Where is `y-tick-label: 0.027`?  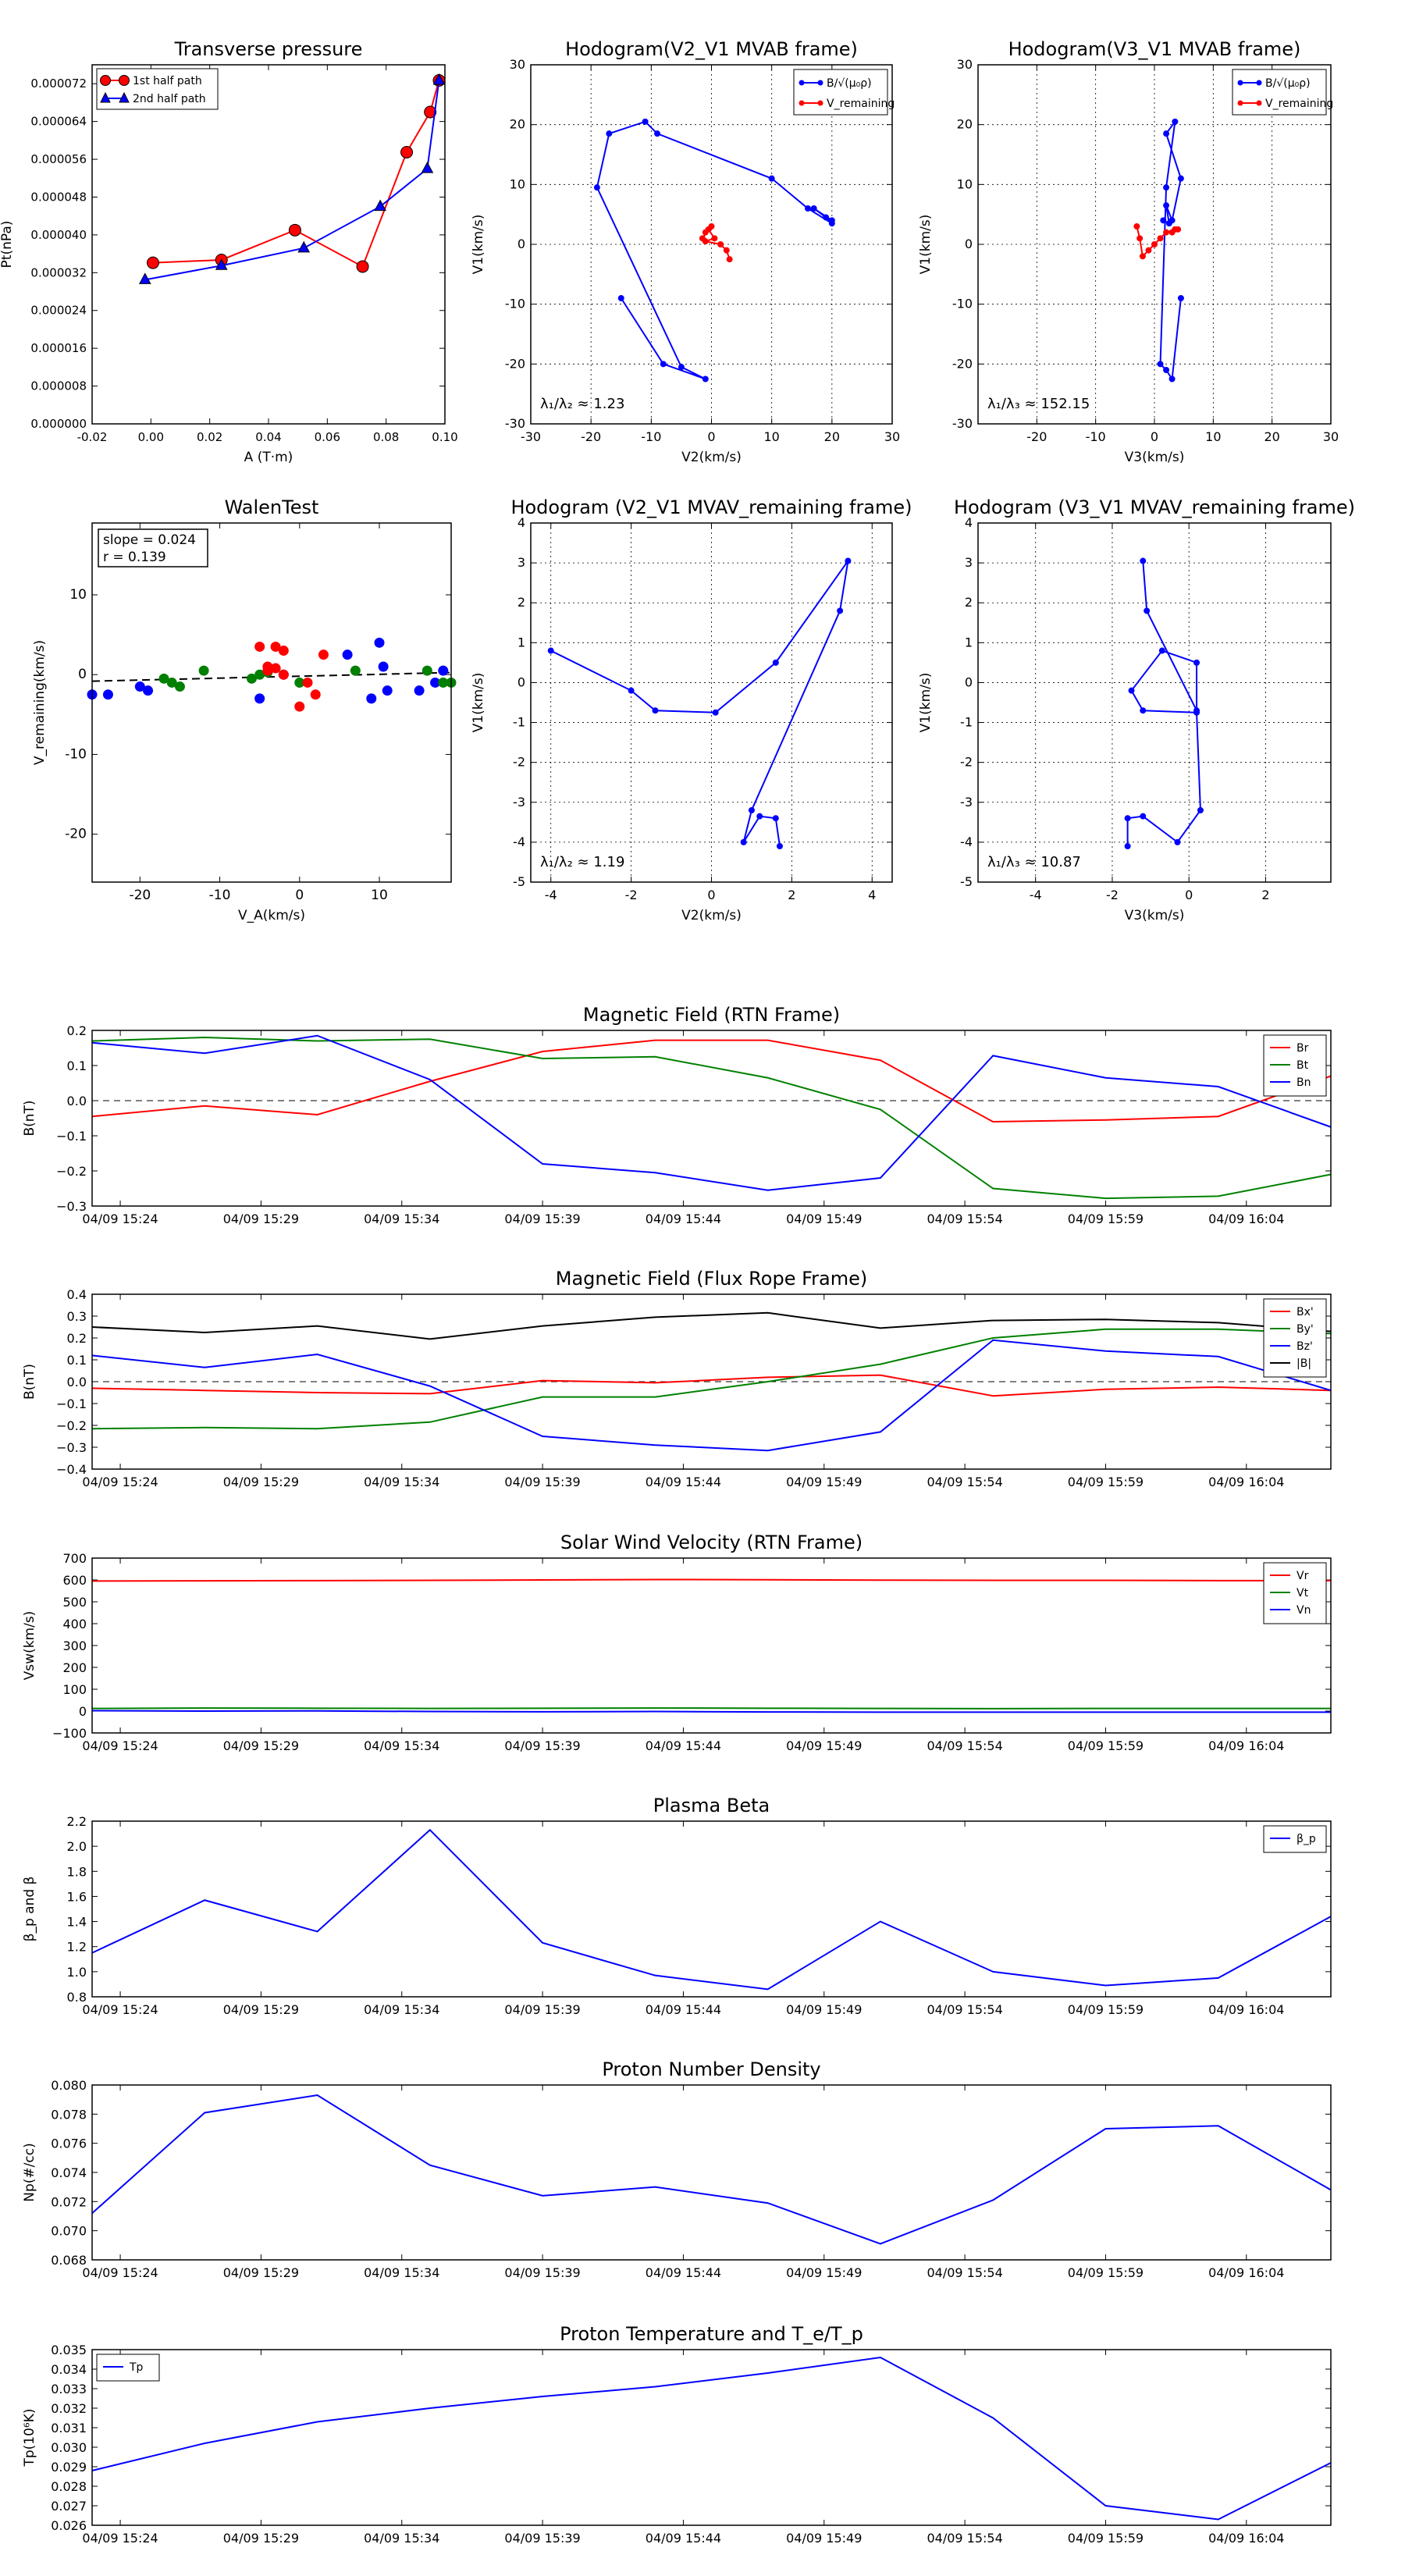 y-tick-label: 0.027 is located at coordinates (69, 2506).